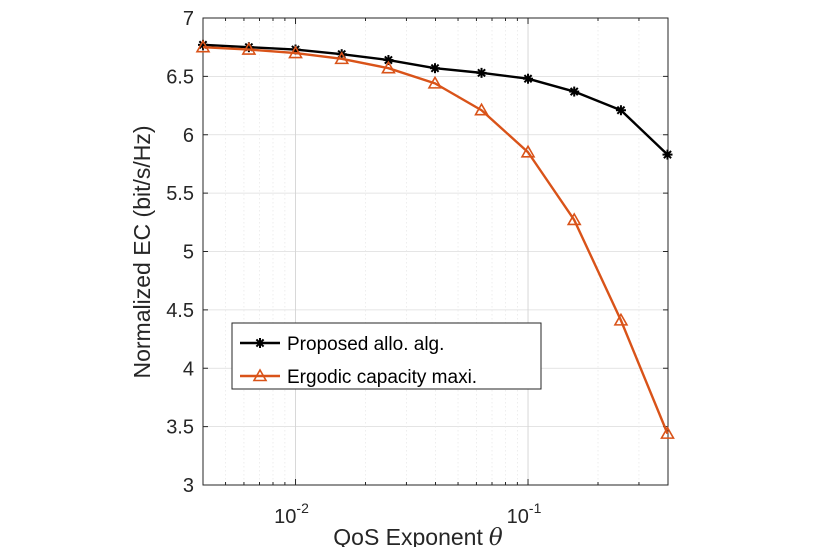  I want to click on x-tick-label: 10⁻¹, so click(524, 514).